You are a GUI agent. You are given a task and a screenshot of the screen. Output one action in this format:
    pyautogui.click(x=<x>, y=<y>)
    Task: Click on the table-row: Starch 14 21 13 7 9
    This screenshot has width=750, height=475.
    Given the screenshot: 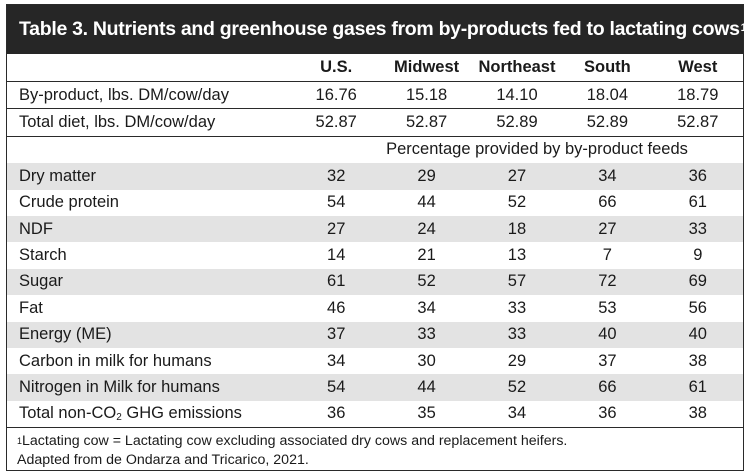 What is the action you would take?
    pyautogui.click(x=375, y=255)
    